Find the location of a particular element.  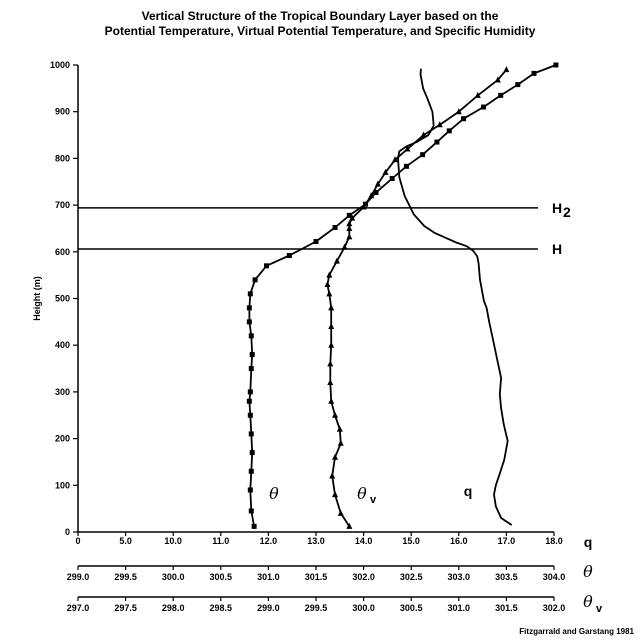

x-axis-title-theta_v: θ is located at coordinates (588, 601).